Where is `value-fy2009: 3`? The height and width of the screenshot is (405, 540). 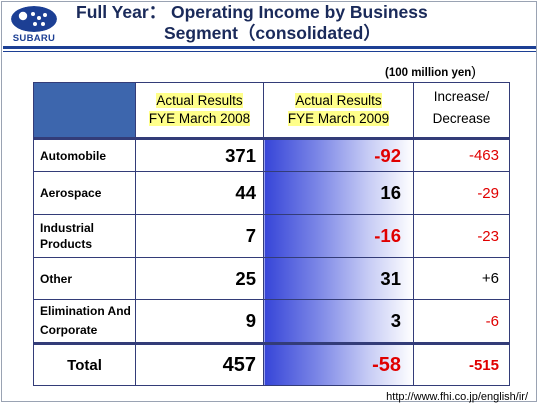 value-fy2009: 3 is located at coordinates (338, 321).